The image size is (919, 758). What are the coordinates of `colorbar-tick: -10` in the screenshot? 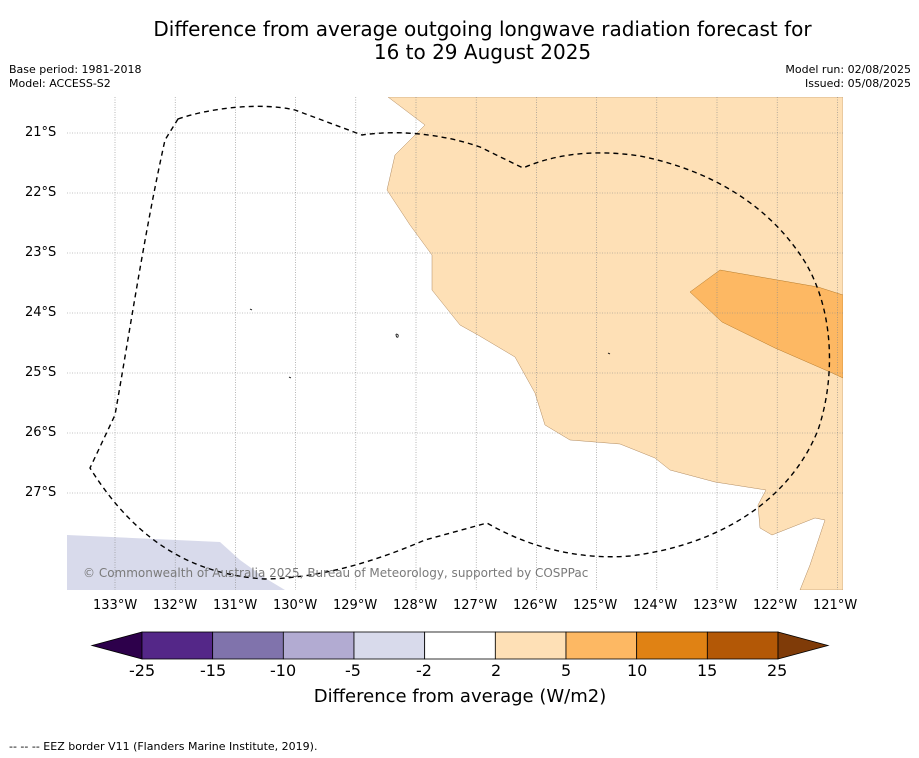 It's located at (283, 670).